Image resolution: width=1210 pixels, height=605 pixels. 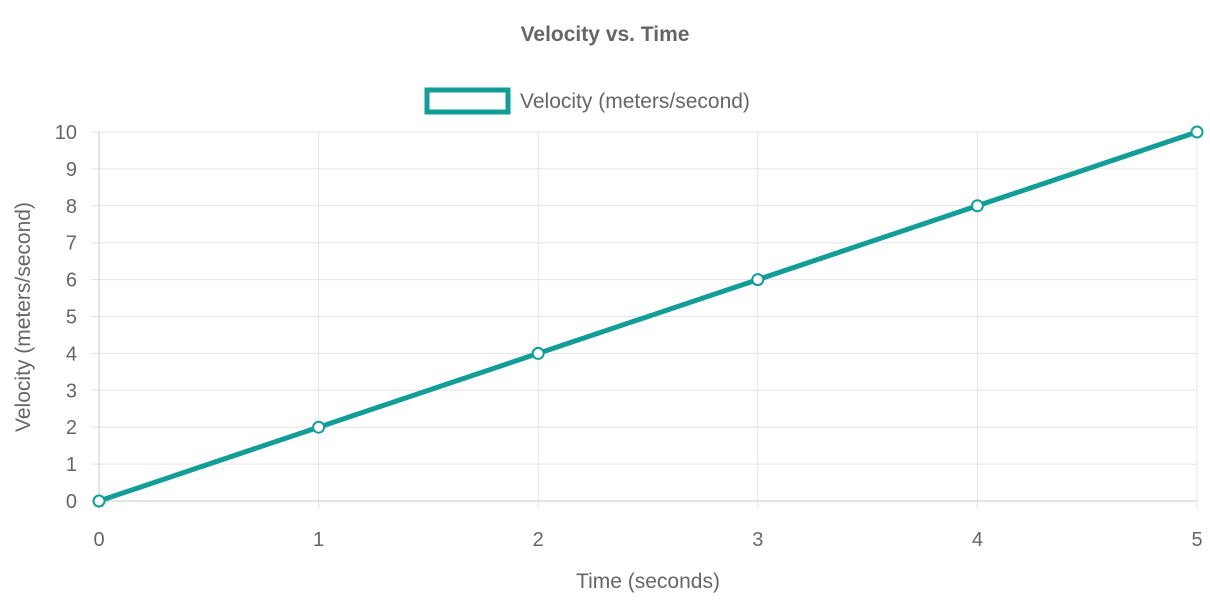 What do you see at coordinates (71, 318) in the screenshot?
I see `y-tick-label: 5` at bounding box center [71, 318].